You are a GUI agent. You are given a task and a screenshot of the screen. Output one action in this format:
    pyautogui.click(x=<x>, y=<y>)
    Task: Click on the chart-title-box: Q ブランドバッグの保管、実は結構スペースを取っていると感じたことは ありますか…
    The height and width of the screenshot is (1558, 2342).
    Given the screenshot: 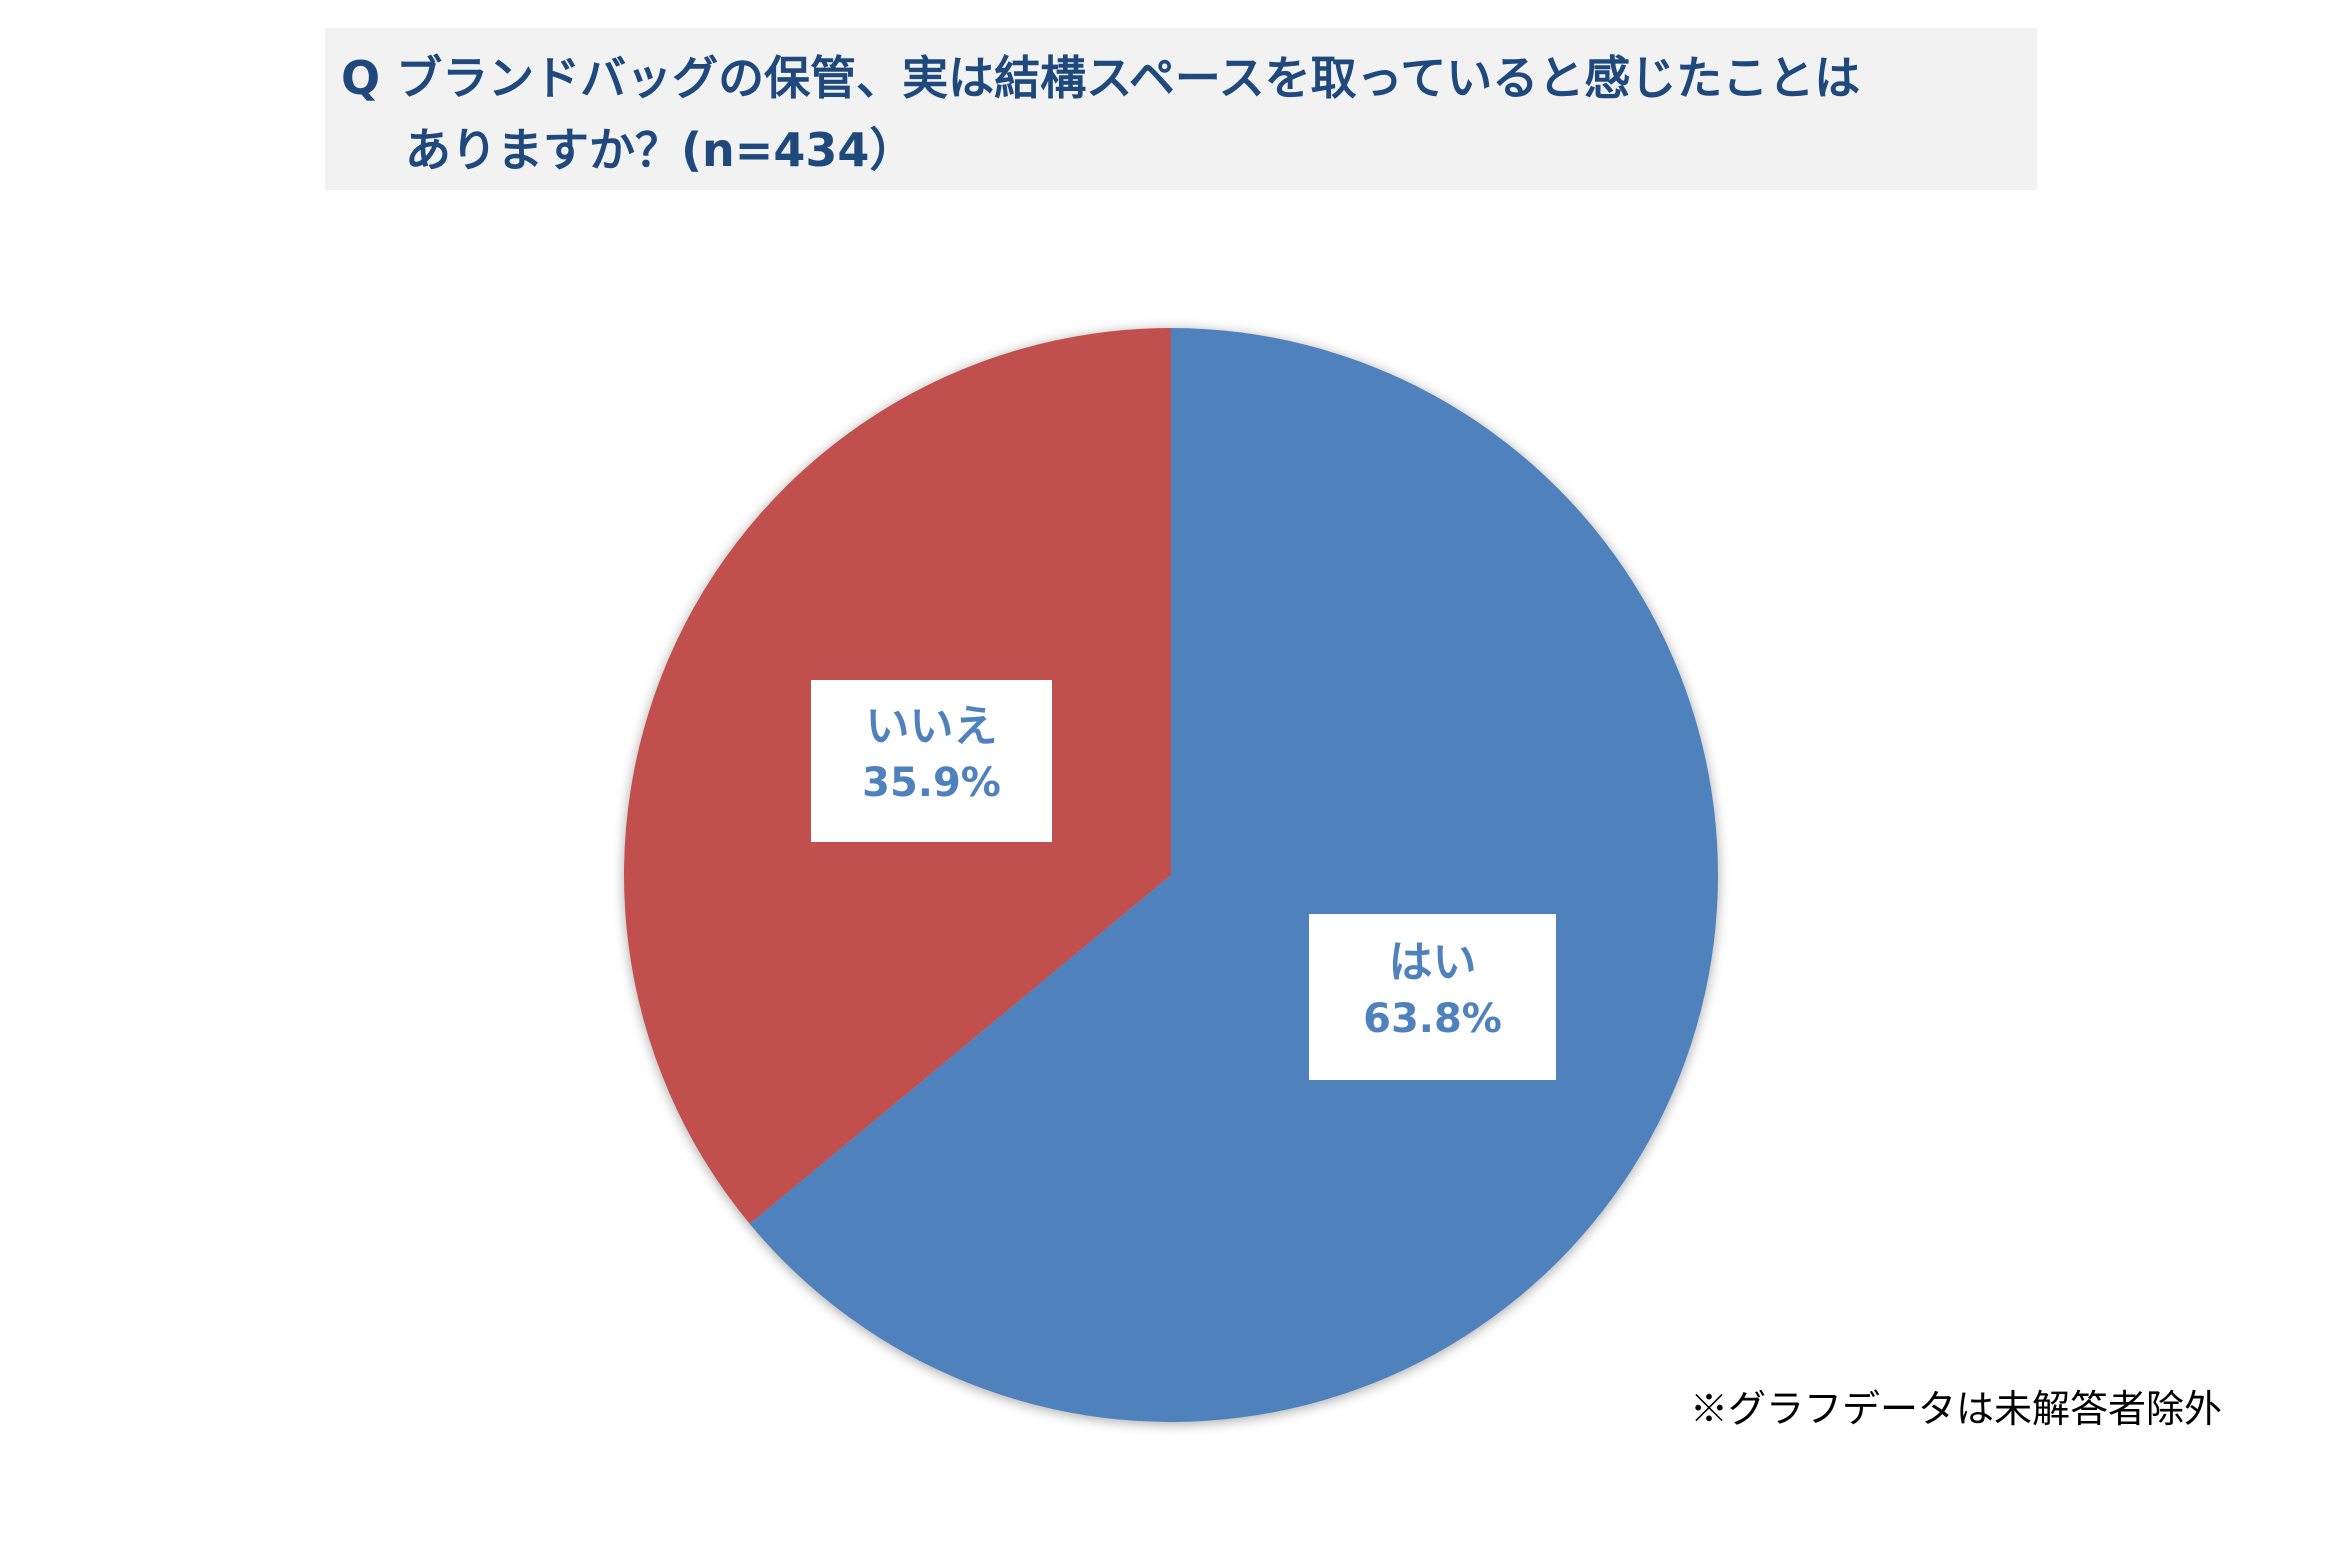 What is the action you would take?
    pyautogui.click(x=1181, y=109)
    